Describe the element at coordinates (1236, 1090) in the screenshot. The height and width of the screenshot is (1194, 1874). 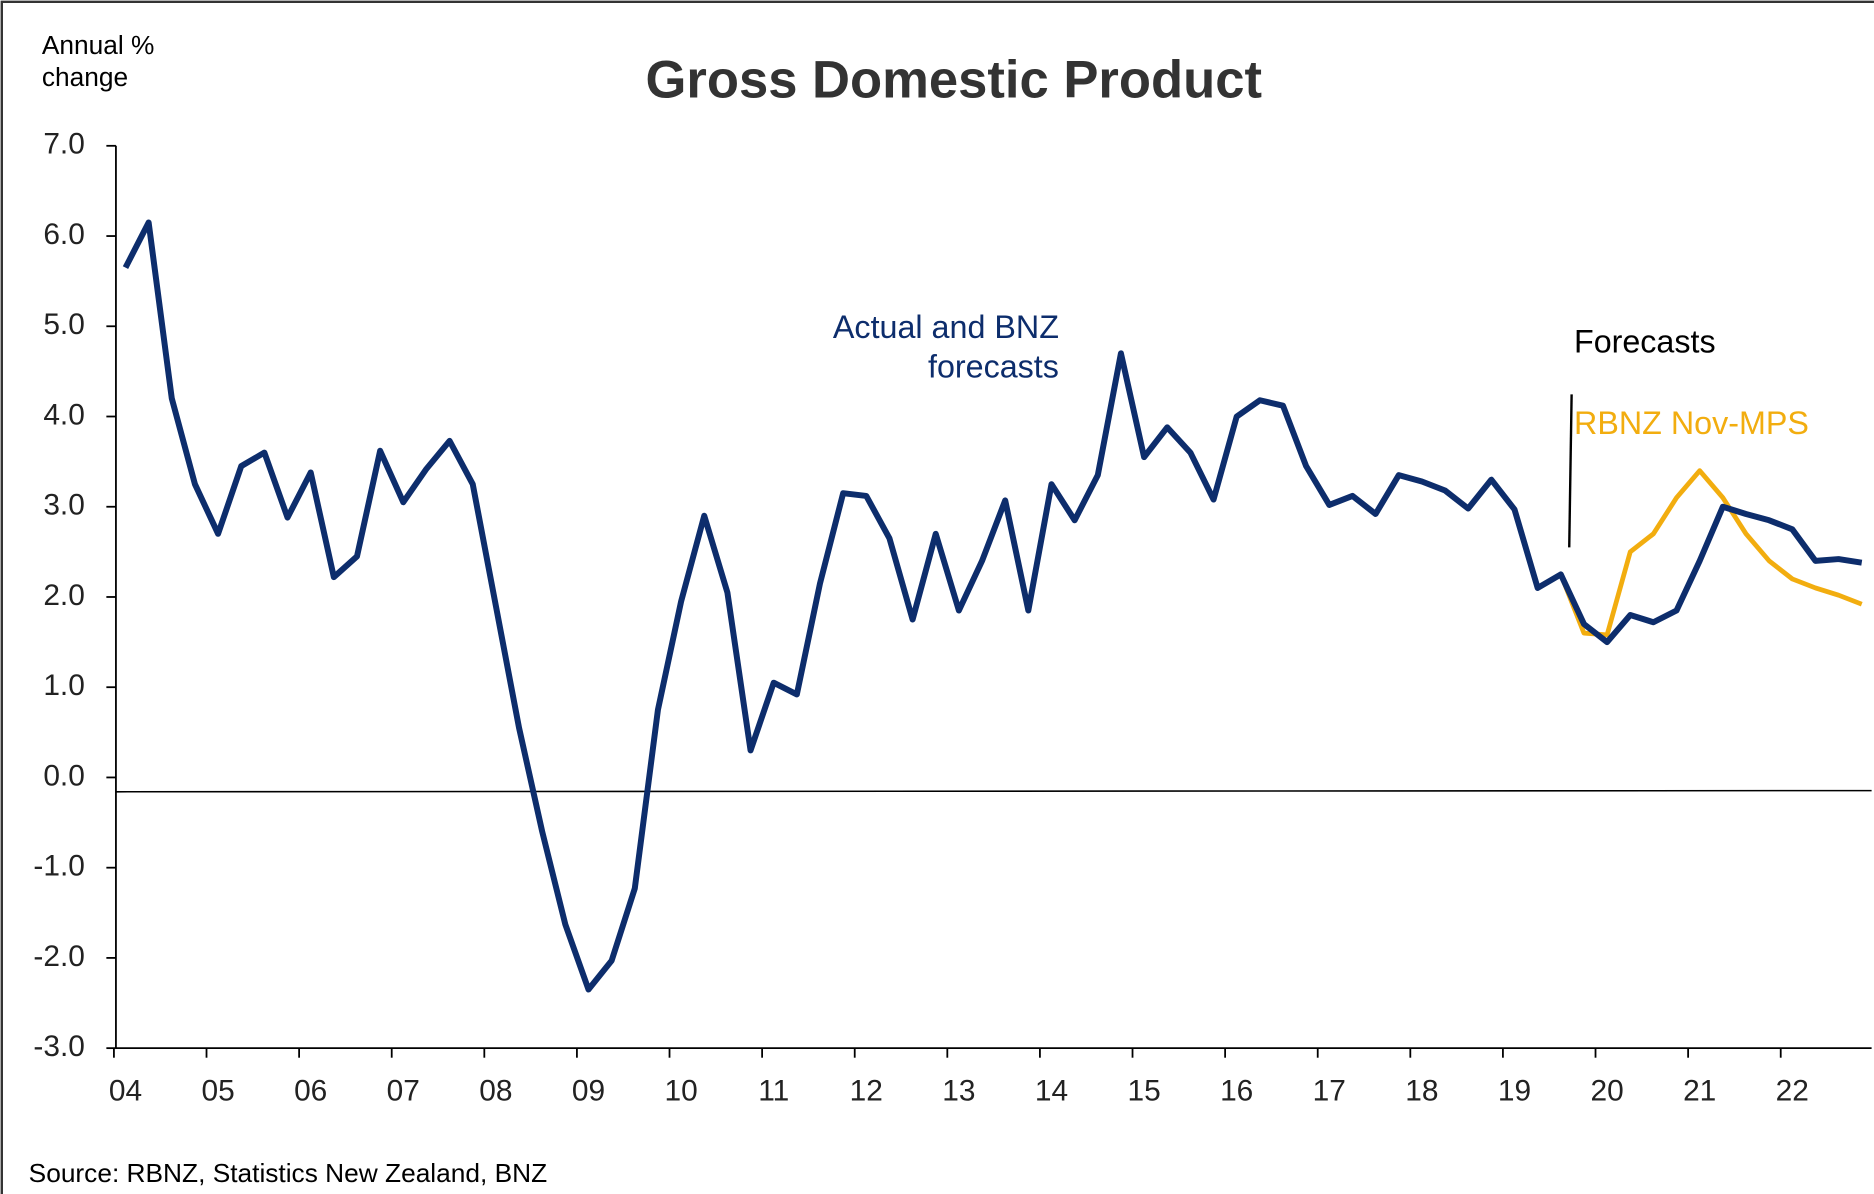
I see `x-tick-label: 16` at that location.